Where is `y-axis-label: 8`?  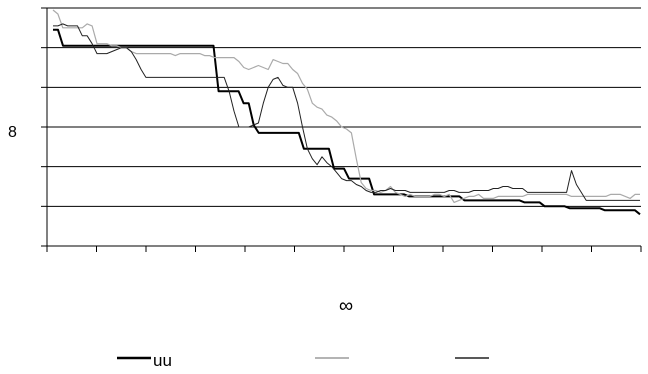
y-axis-label: 8 is located at coordinates (12, 132).